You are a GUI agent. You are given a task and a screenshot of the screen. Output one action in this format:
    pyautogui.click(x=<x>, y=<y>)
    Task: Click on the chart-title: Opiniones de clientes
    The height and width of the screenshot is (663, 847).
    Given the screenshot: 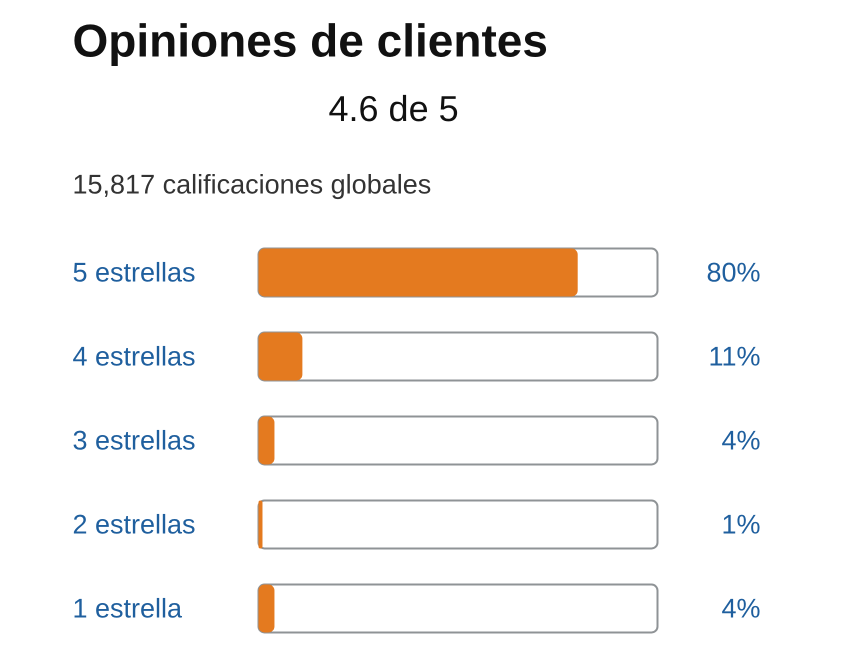 What is the action you would take?
    pyautogui.click(x=310, y=40)
    